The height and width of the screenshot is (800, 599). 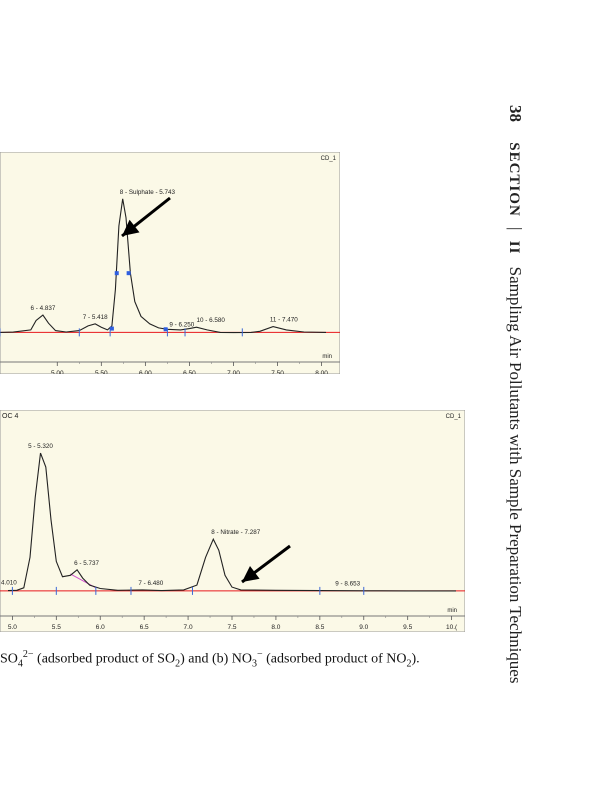 What do you see at coordinates (181, 325) in the screenshot?
I see `peak-label: 9 - 6.250` at bounding box center [181, 325].